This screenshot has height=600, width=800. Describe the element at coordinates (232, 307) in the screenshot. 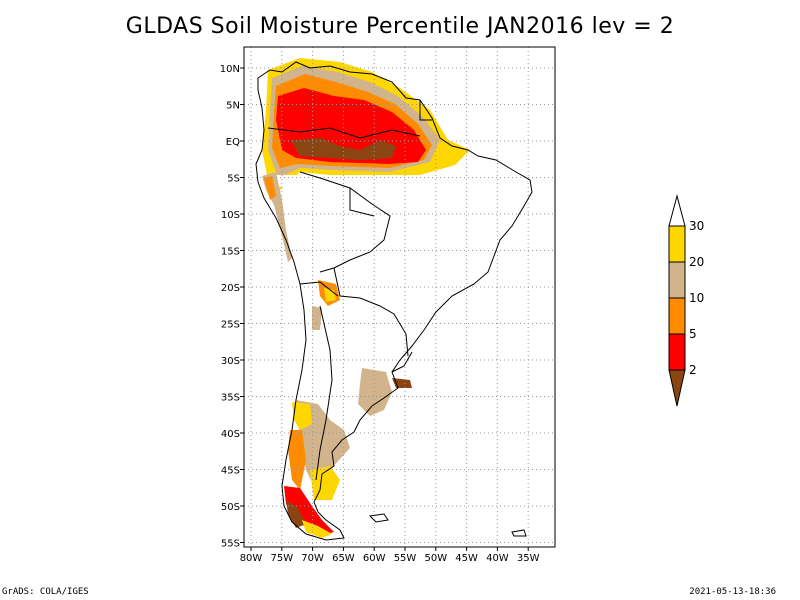

I see `lat-tick-labels: 10N 5N EQ 5S 10S 15S 20S 25S 30S 35S 40S 45S 50S 55S` at that location.